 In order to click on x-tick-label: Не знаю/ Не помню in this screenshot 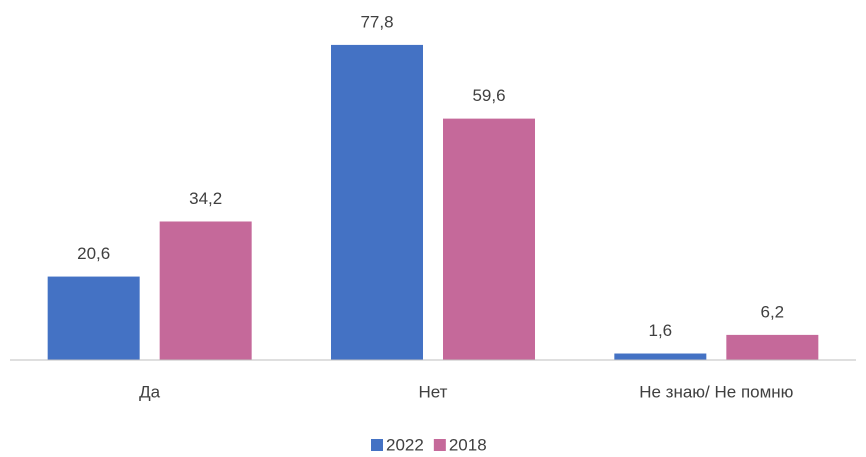, I will do `click(716, 391)`.